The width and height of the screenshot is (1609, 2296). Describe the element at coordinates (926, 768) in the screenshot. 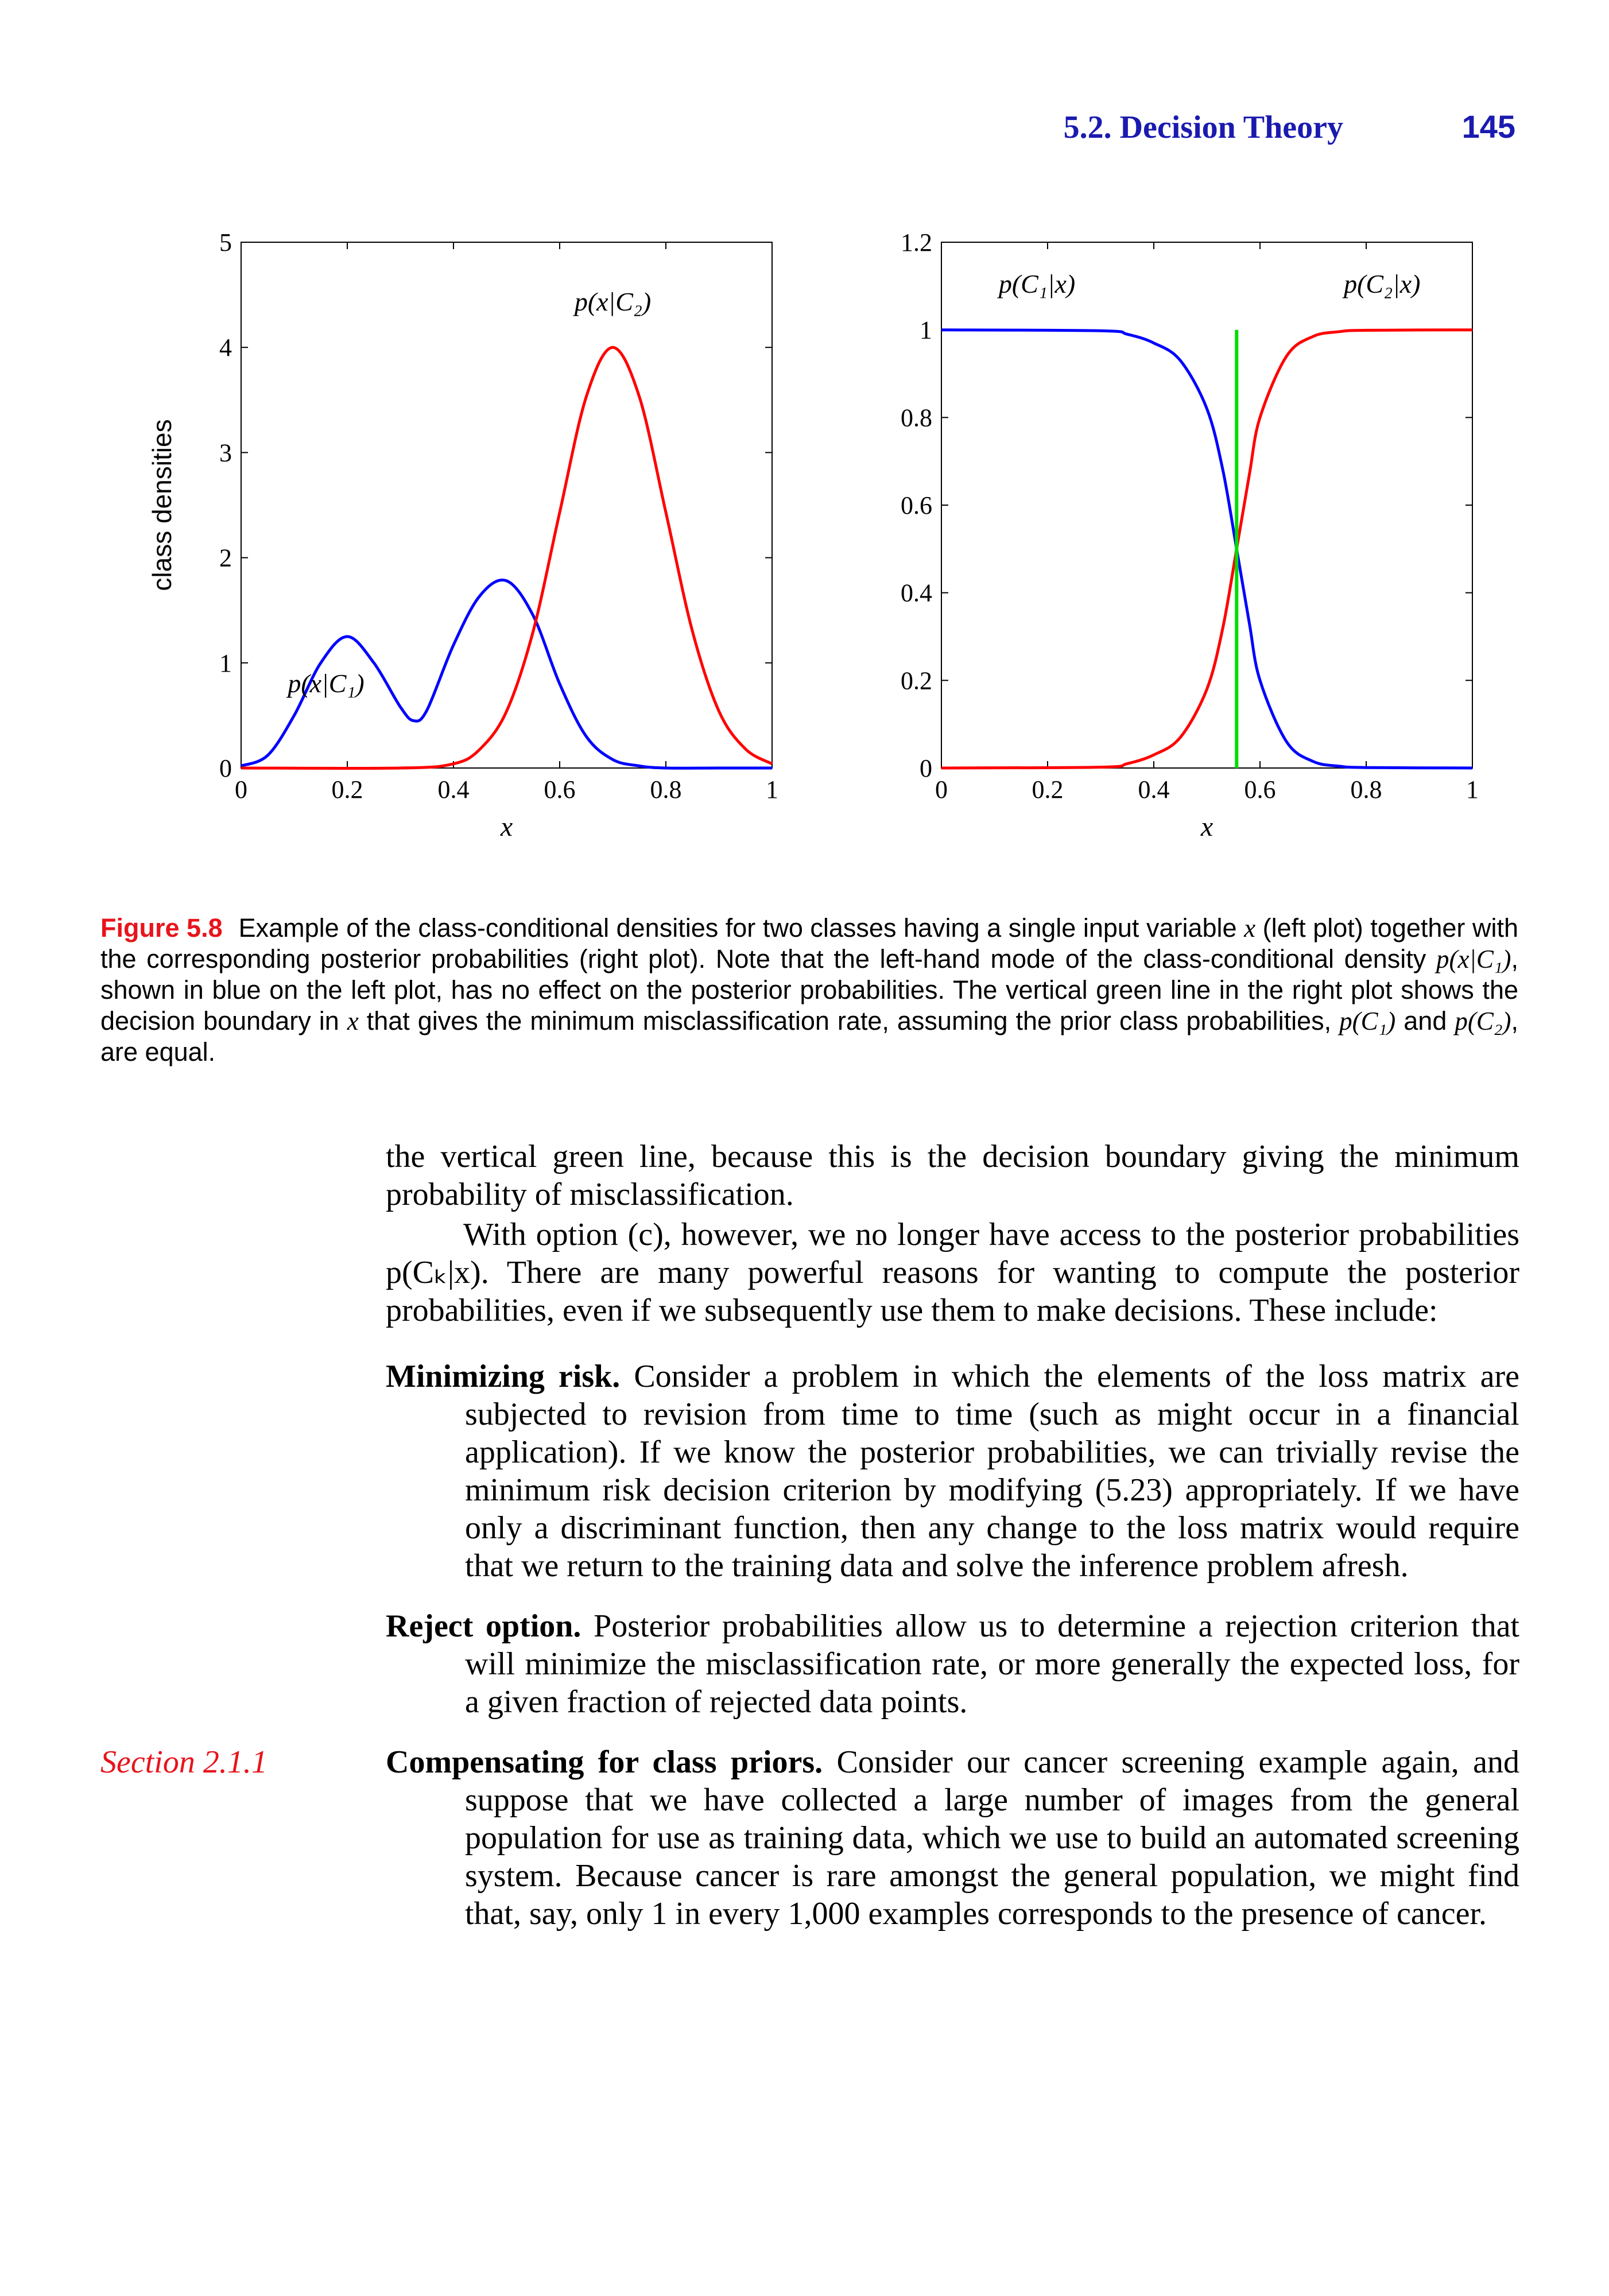

I see `right-y-tick-label: 0` at that location.